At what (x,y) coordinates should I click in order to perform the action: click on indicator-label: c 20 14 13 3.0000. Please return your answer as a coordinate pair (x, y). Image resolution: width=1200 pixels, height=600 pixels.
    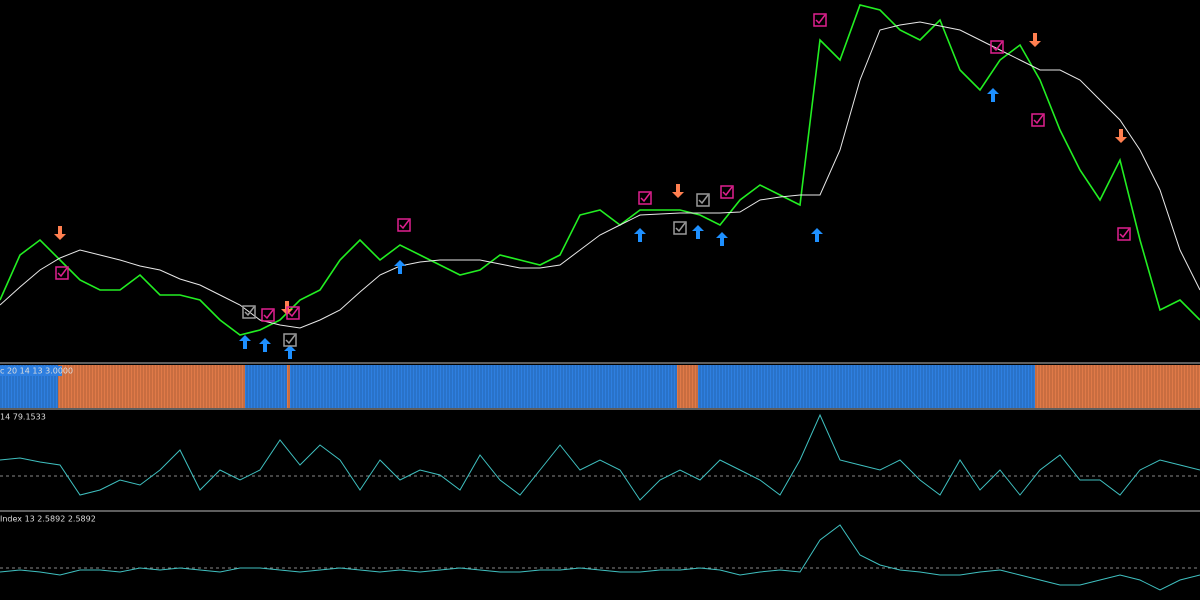
    Looking at the image, I should click on (36, 371).